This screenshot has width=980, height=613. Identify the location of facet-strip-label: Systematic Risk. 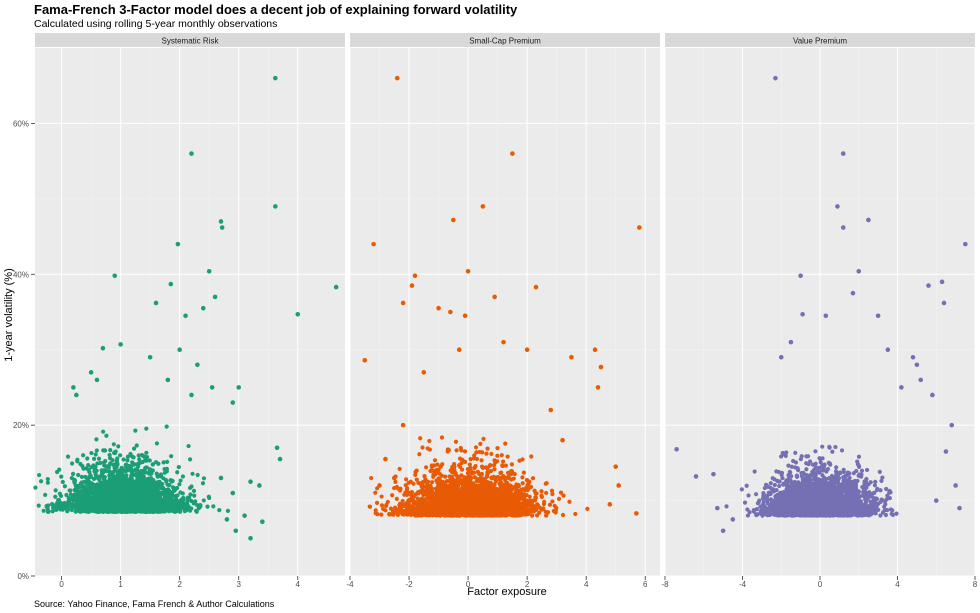
(191, 41).